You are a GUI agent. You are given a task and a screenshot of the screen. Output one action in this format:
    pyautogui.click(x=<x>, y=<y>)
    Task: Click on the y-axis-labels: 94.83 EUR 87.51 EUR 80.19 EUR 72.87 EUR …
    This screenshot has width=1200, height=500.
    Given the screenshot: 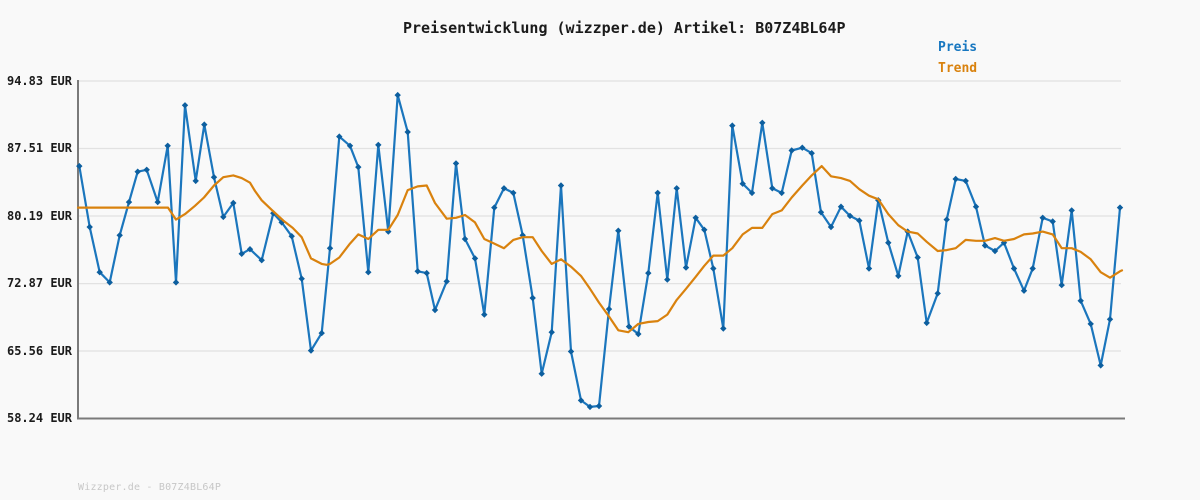 What is the action you would take?
    pyautogui.click(x=36, y=250)
    